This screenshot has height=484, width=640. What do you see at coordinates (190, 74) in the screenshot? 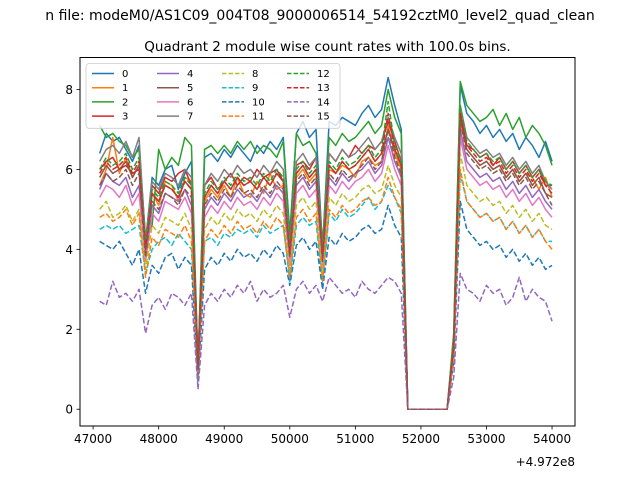
I see `legend-label-4: 4` at bounding box center [190, 74].